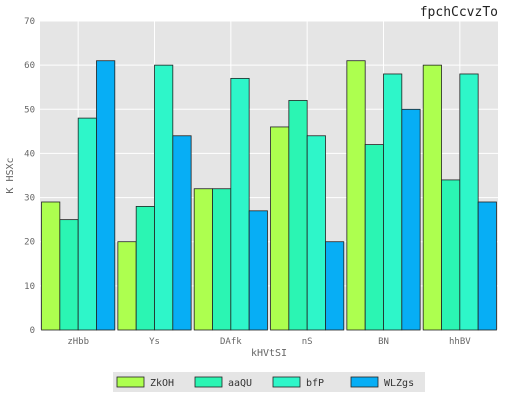 The width and height of the screenshot is (510, 413). What do you see at coordinates (286, 382) in the screenshot?
I see `legend-swatch-bfP` at bounding box center [286, 382].